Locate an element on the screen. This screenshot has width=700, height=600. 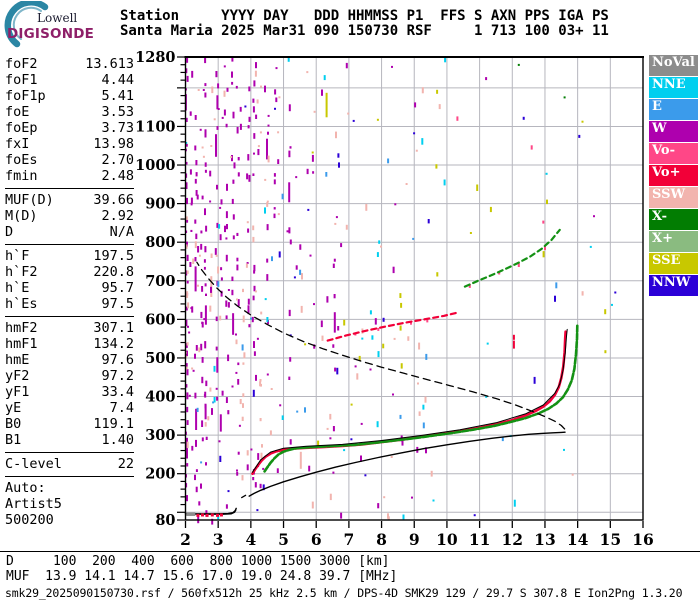
param-value: 5.41 is located at coordinates (117, 96).